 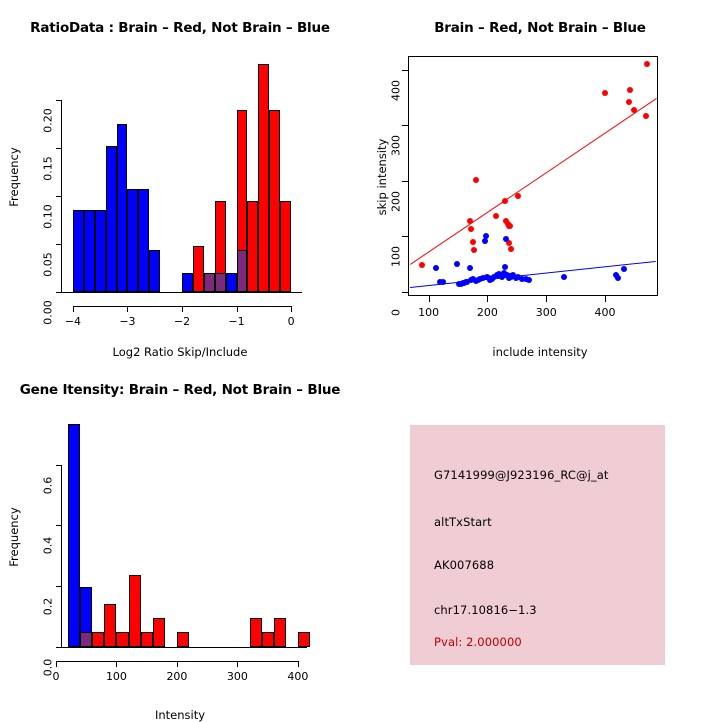 I want to click on info-locus: chr17.10816−1.3, so click(x=485, y=610).